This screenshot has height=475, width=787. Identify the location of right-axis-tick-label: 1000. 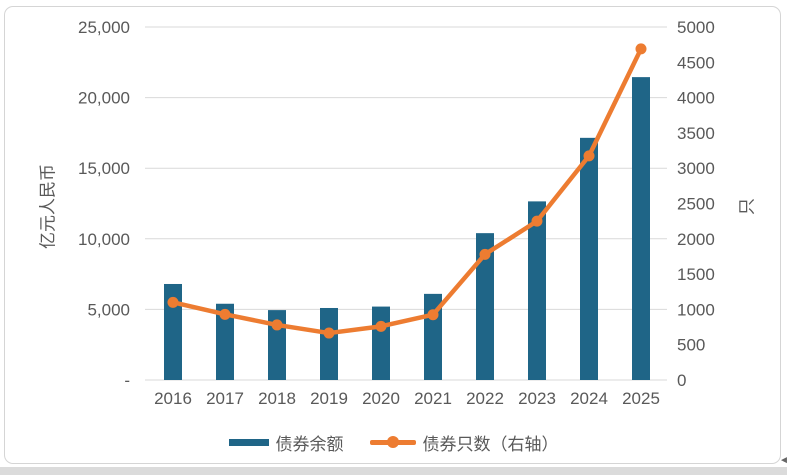
(696, 309).